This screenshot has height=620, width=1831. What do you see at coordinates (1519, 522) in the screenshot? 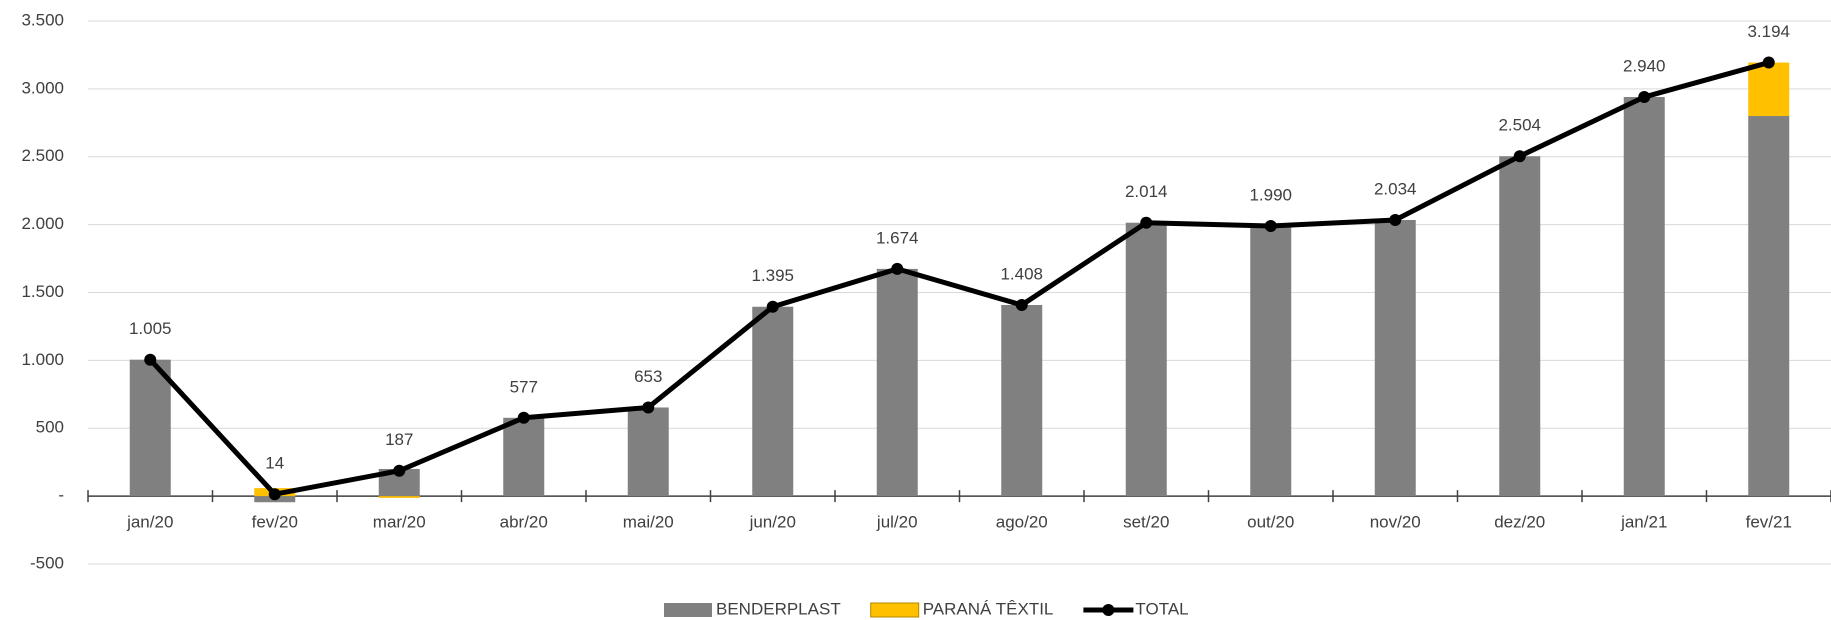
I see `x-tick-label: dez/20` at bounding box center [1519, 522].